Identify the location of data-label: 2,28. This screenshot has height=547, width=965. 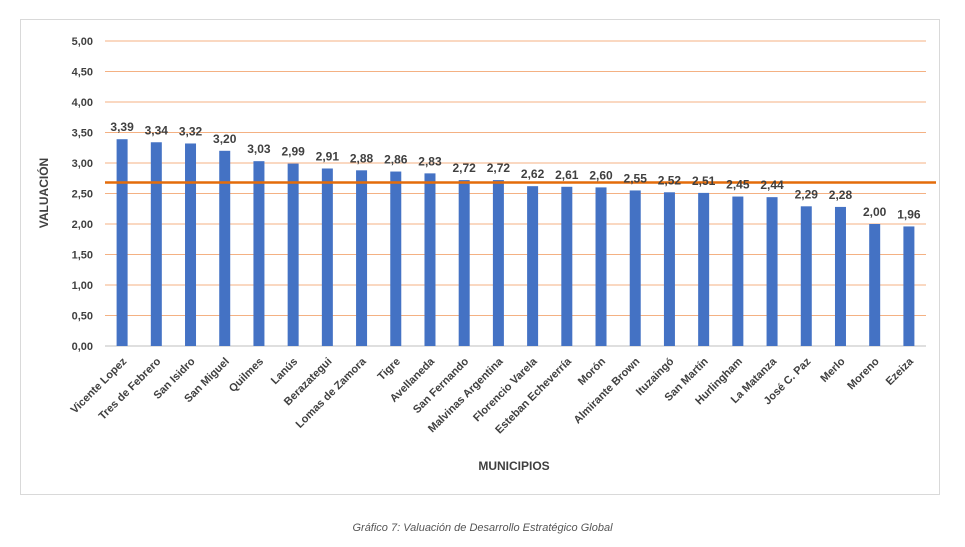
(841, 195).